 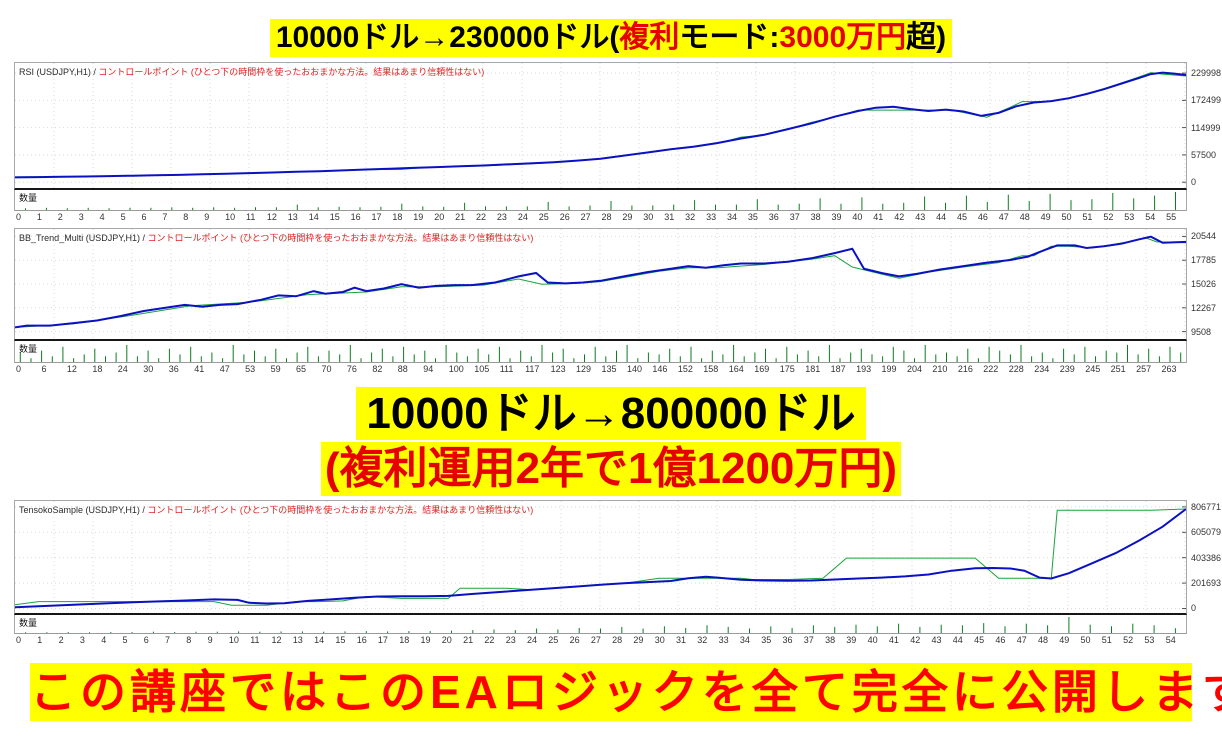 I want to click on x-tick-label: 21, so click(x=468, y=640).